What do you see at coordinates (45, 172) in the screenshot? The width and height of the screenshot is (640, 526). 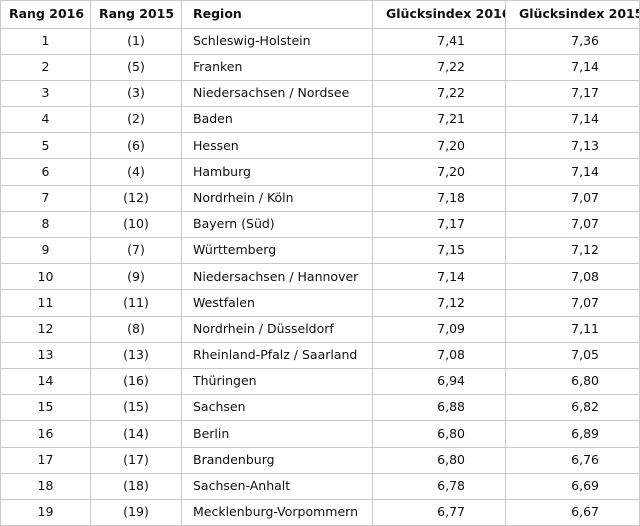 I see `cell-rank-2016: 6` at bounding box center [45, 172].